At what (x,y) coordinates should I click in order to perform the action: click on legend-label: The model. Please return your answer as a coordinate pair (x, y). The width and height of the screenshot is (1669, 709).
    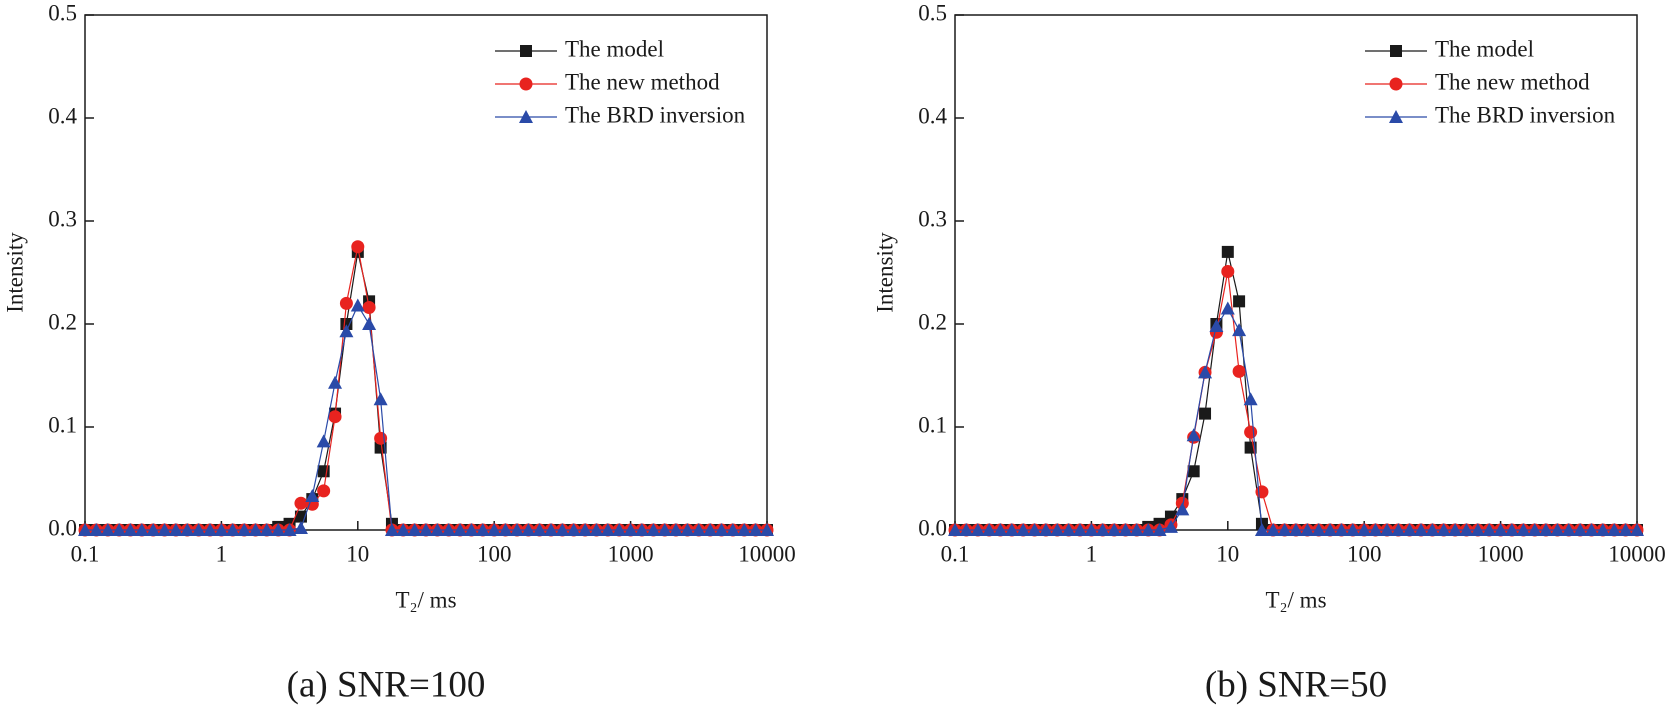
    Looking at the image, I should click on (614, 48).